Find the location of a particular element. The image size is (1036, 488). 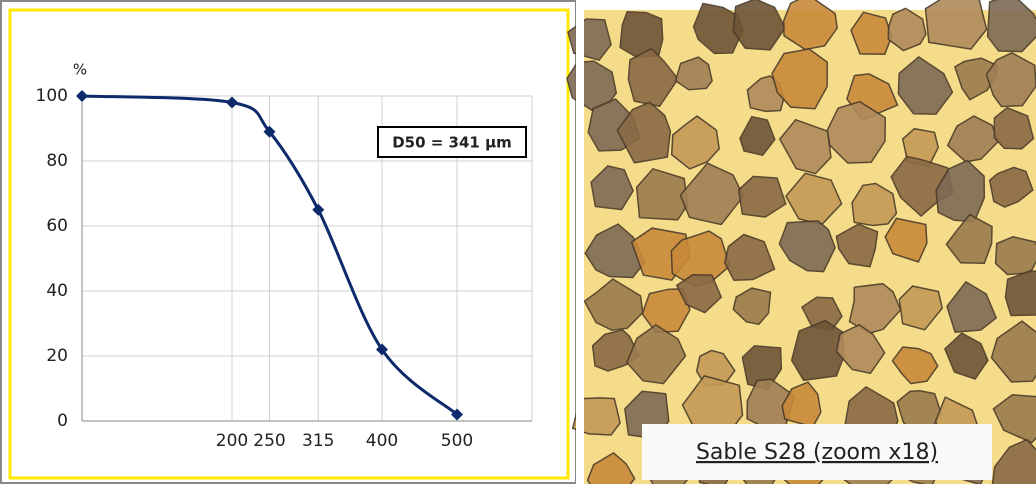

y-tick-label: 100 is located at coordinates (52, 96).